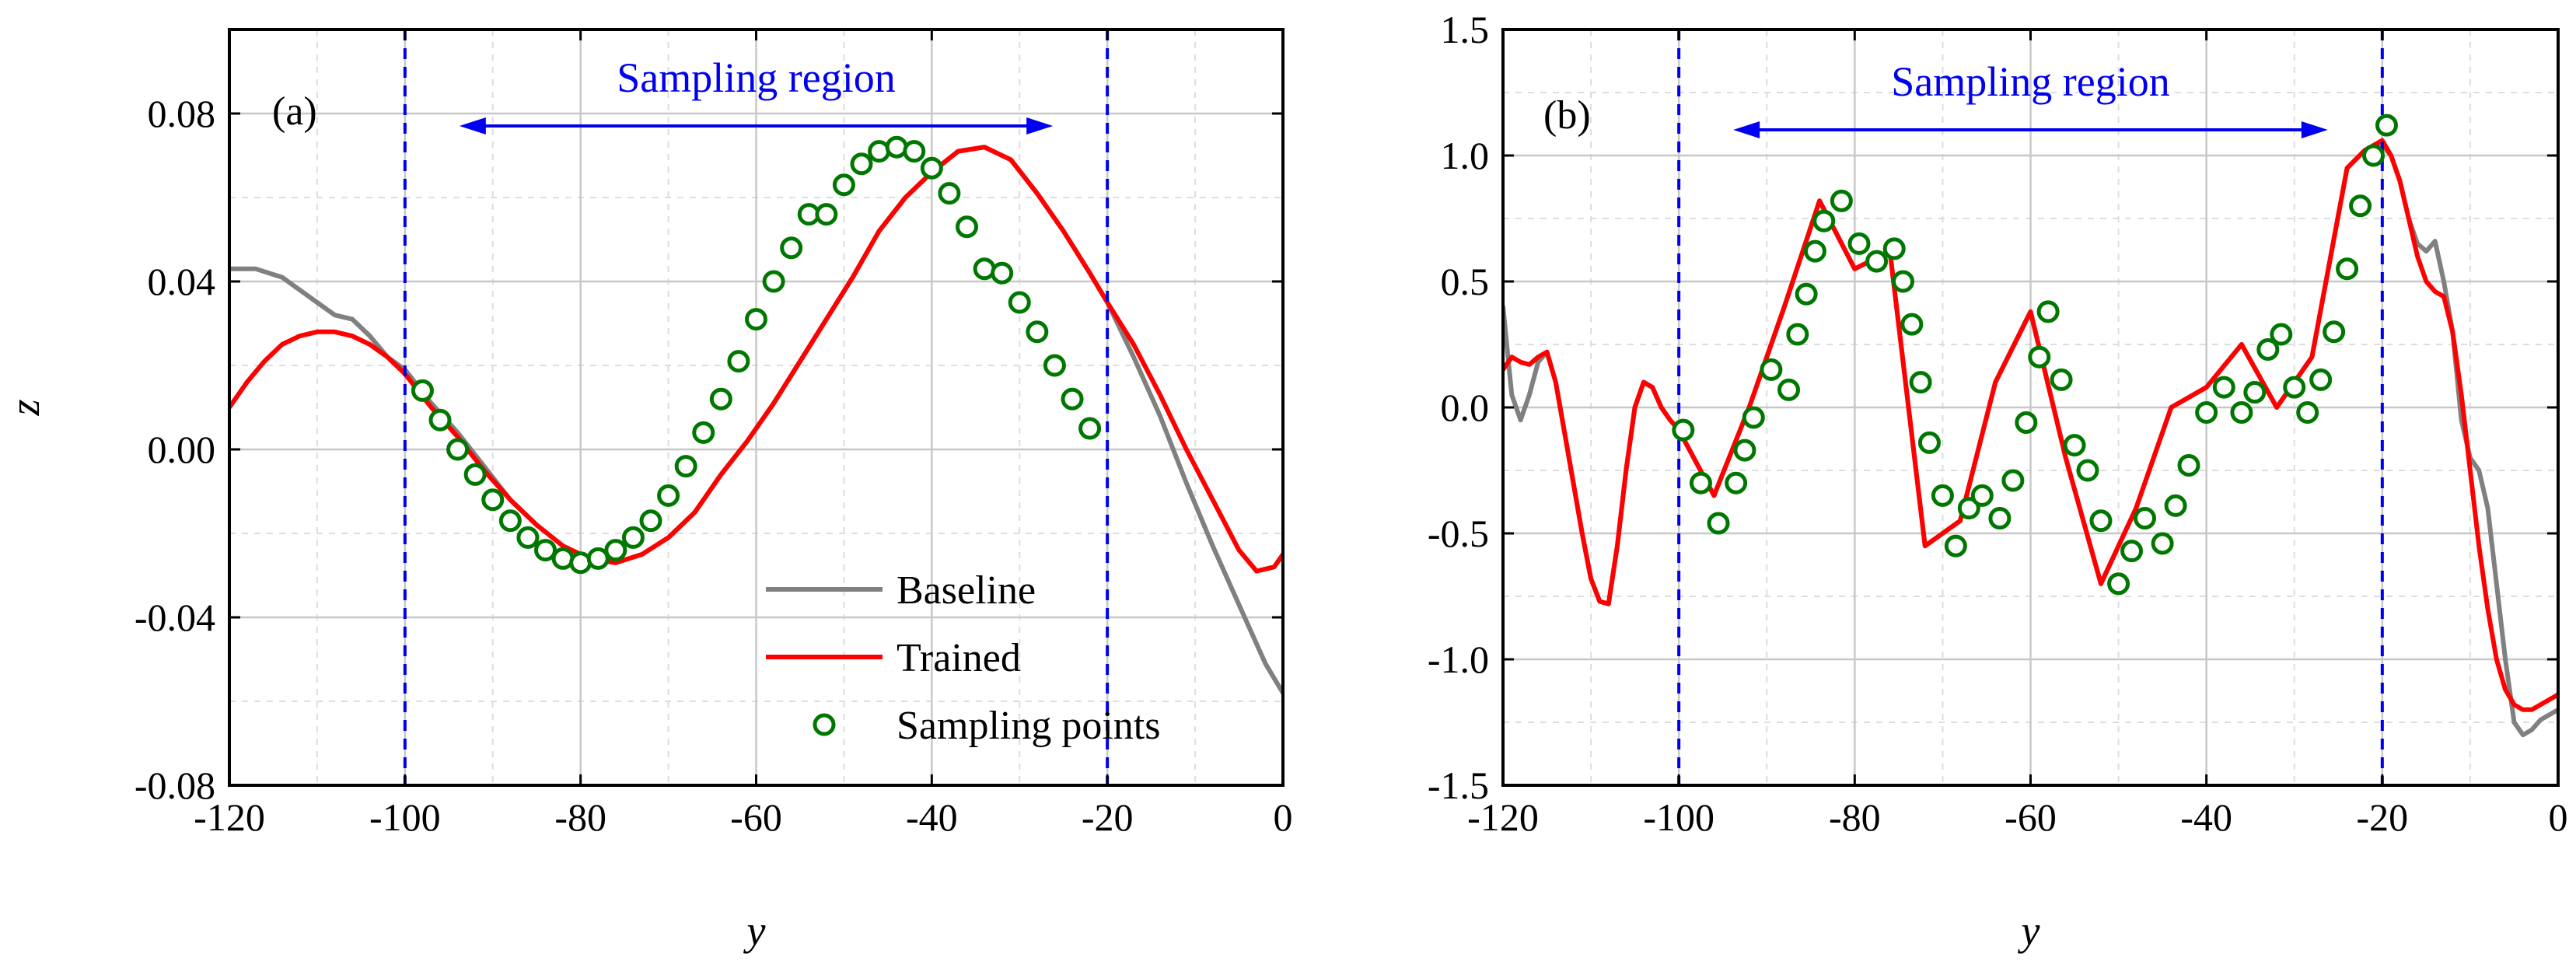  Describe the element at coordinates (2030, 129) in the screenshot. I see `region-arrow` at that location.